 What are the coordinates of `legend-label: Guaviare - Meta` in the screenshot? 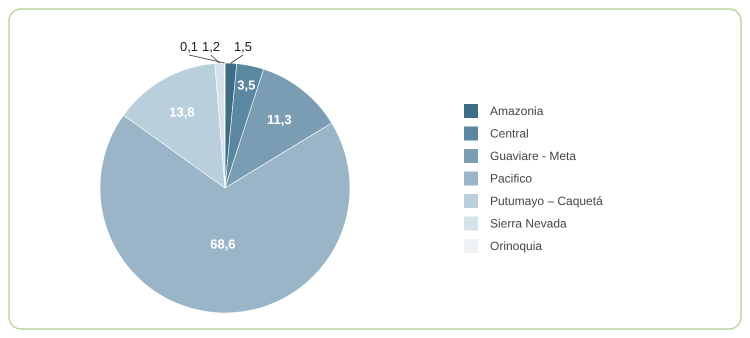 It's located at (533, 156).